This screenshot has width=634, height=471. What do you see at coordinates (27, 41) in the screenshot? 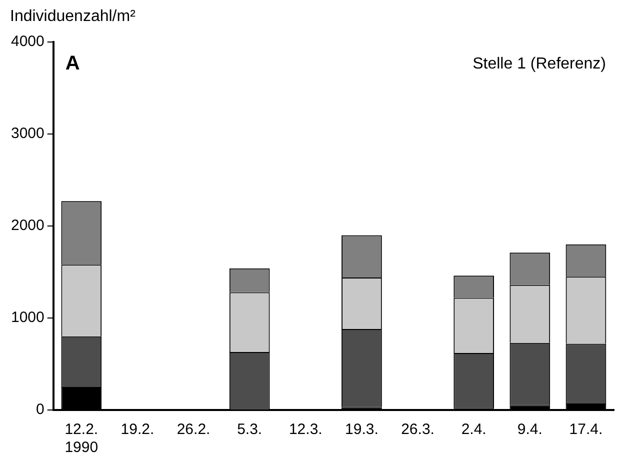
I see `y-tick-label: 4000` at bounding box center [27, 41].